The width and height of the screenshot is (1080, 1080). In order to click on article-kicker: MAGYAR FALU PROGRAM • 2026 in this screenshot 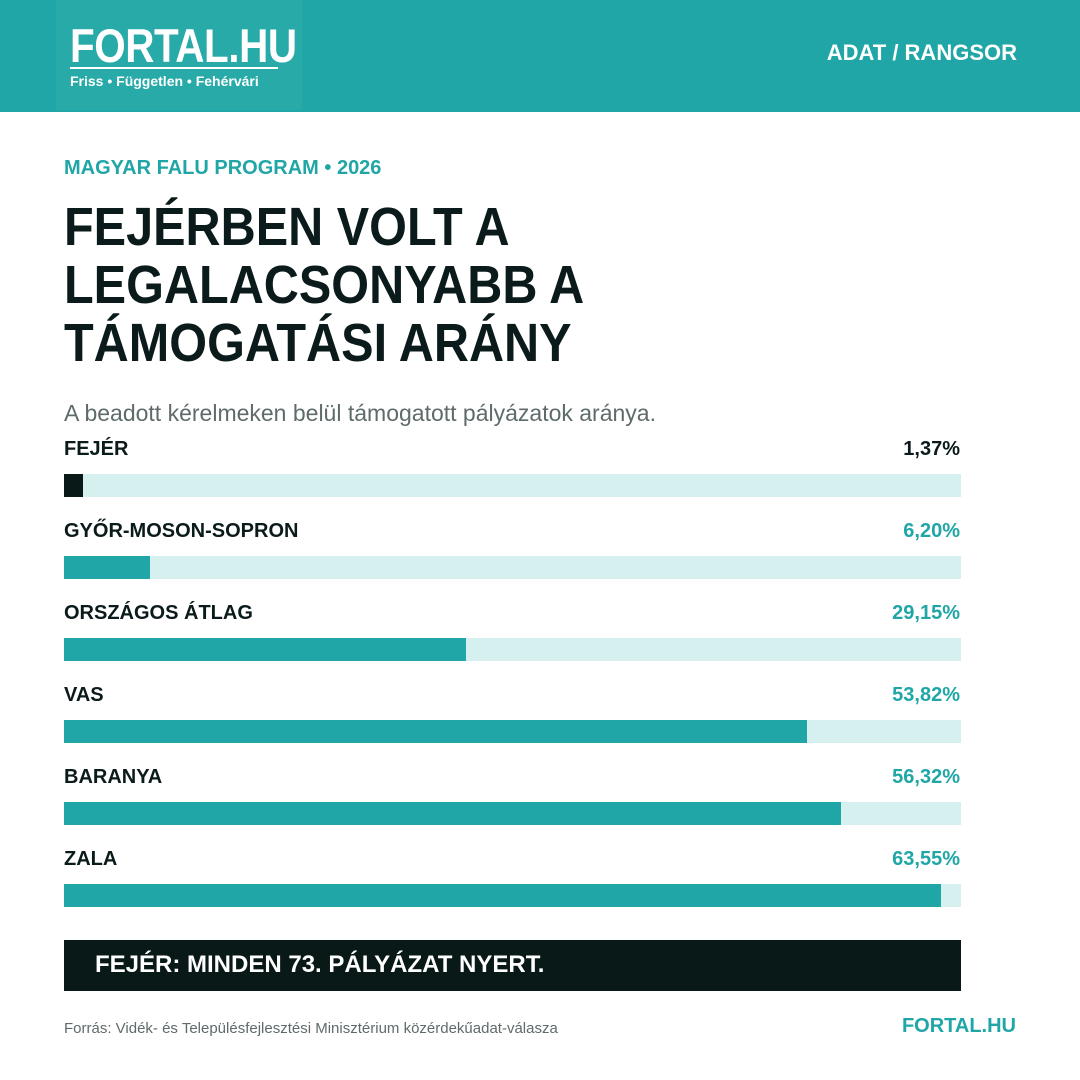, I will do `click(223, 168)`.